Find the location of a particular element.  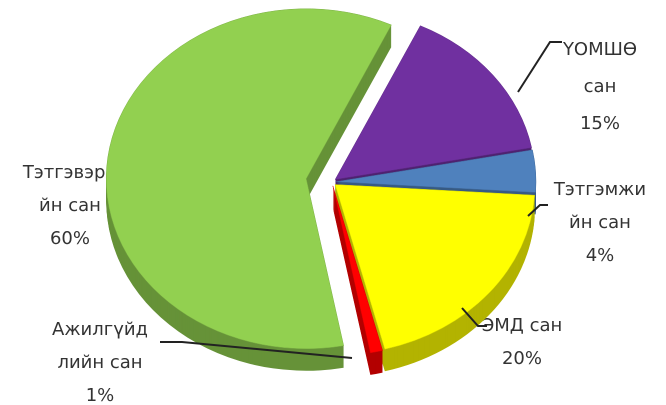

slice-value-label: 4% is located at coordinates (600, 255).